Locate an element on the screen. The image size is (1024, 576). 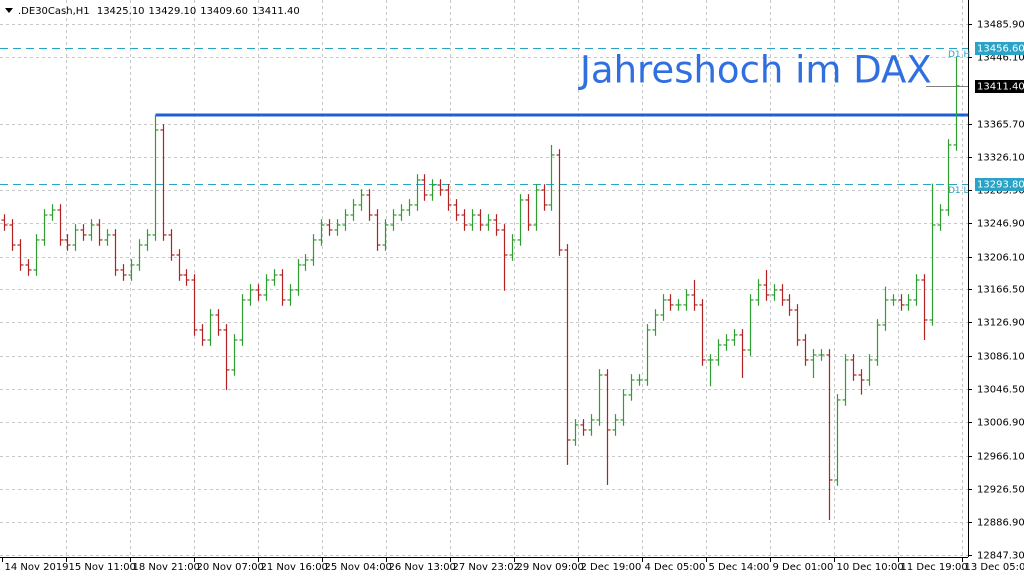
x-tick-label: 20 Nov 07:00 is located at coordinates (230, 567).